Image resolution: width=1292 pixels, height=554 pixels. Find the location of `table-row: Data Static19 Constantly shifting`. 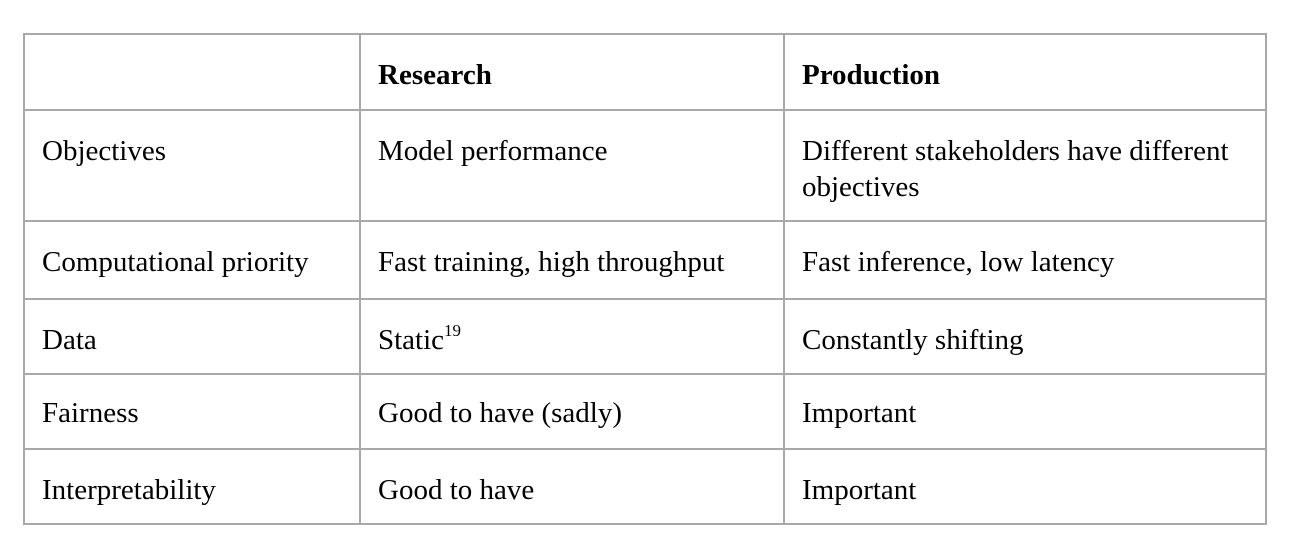

table-row: Data Static19 Constantly shifting is located at coordinates (645, 336).